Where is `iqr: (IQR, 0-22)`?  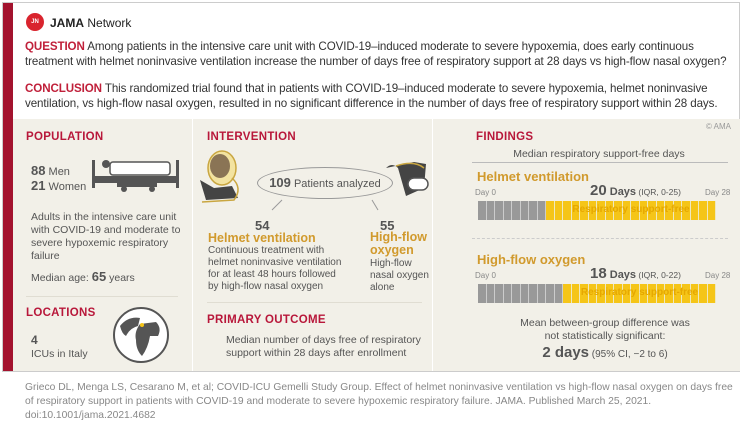 iqr: (IQR, 0-22) is located at coordinates (658, 275).